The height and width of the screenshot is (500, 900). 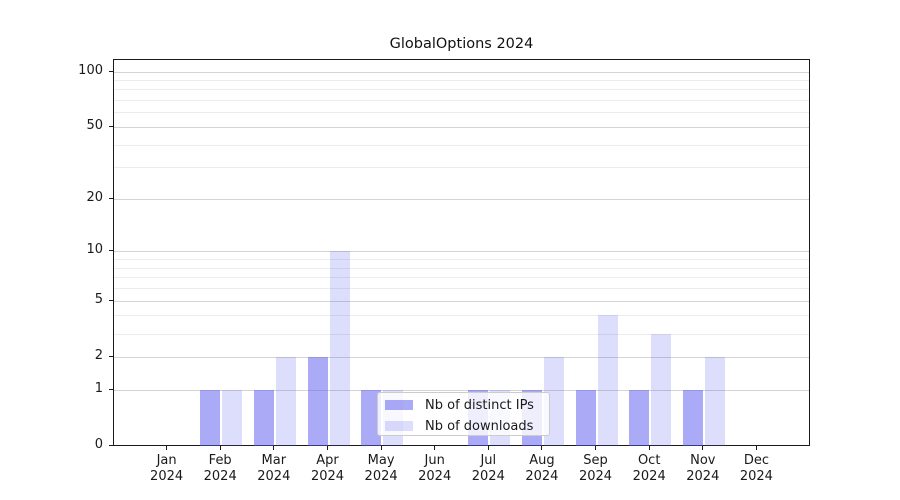 I want to click on y-tick-label: 5, so click(x=98, y=299).